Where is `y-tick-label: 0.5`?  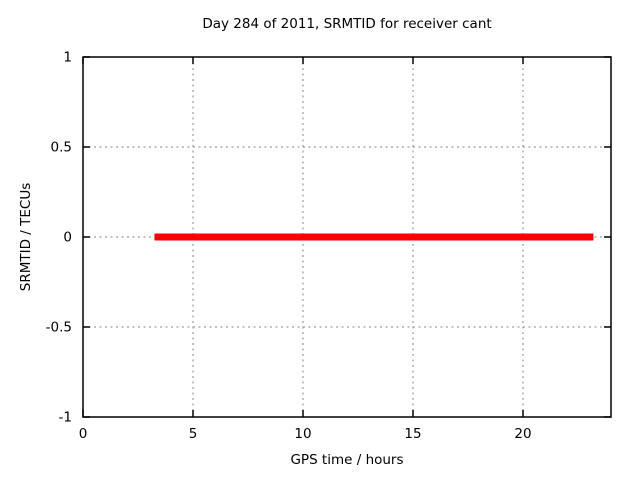 y-tick-label: 0.5 is located at coordinates (61, 148).